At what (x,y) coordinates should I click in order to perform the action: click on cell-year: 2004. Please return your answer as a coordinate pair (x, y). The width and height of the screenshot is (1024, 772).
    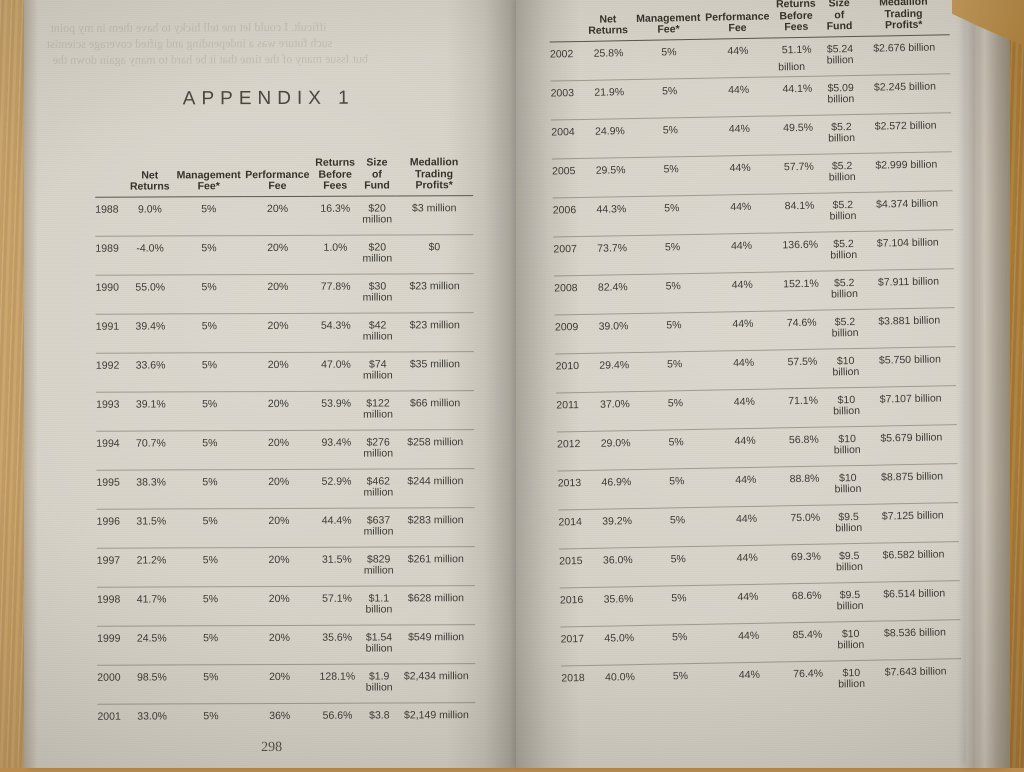
    Looking at the image, I should click on (568, 138).